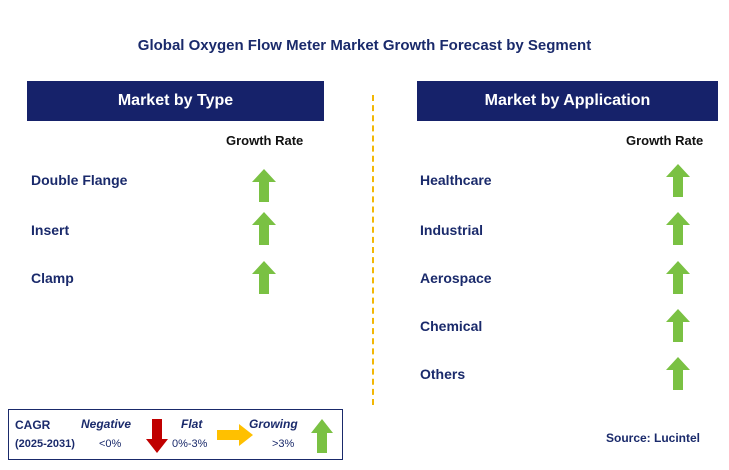 This screenshot has width=729, height=470. I want to click on application-item-aerospace: Aerospace, so click(456, 278).